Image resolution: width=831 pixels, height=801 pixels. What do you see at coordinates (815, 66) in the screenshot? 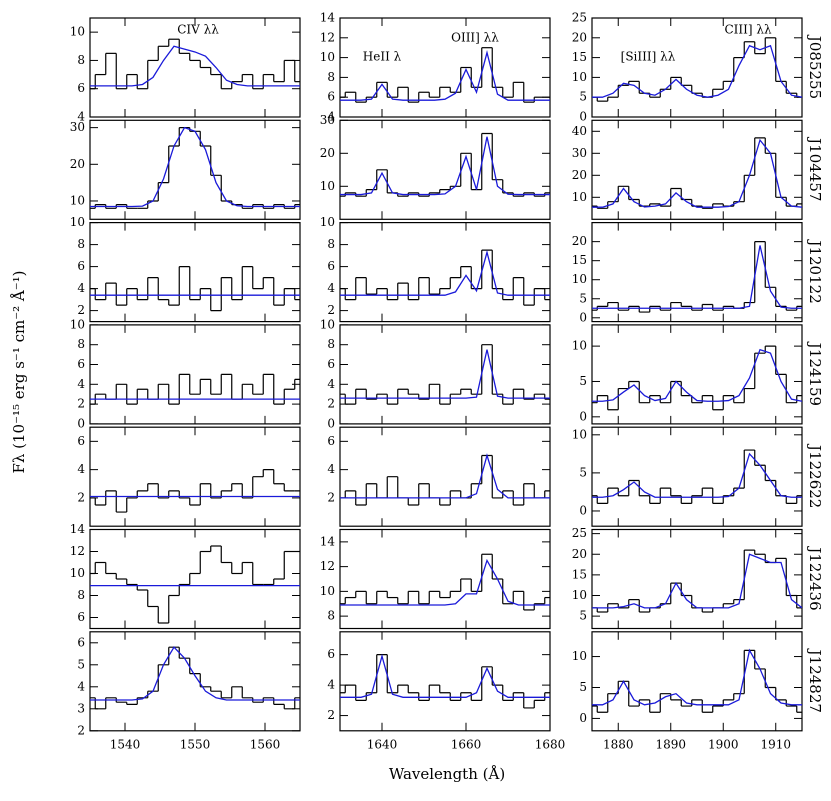
I see `object-label: J085255` at bounding box center [815, 66].